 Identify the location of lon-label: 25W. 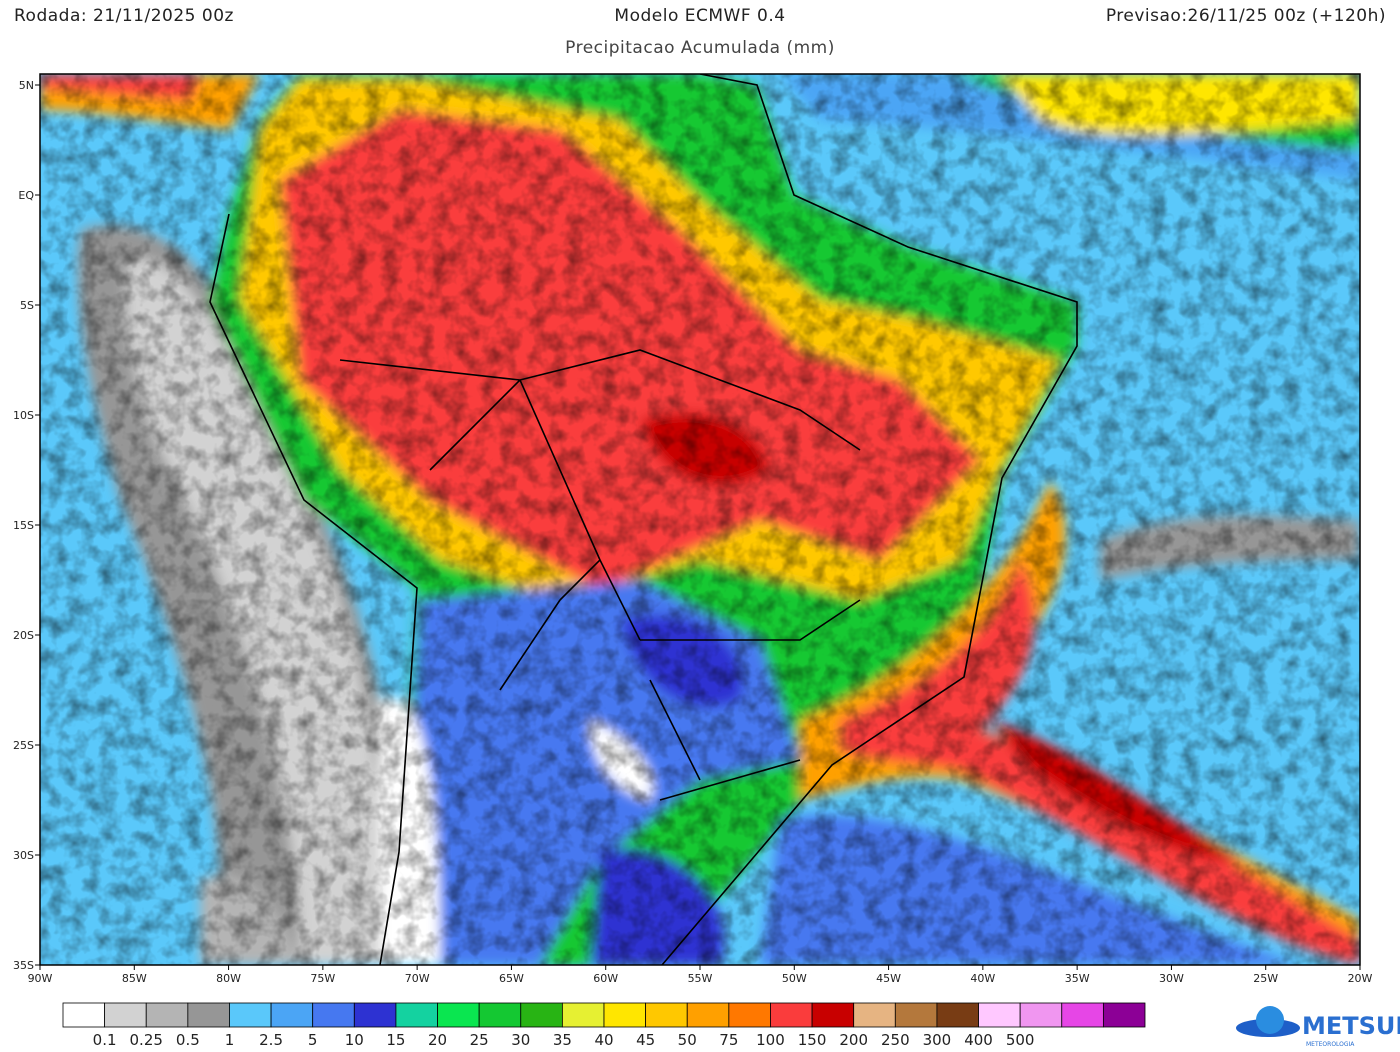
(1265, 978).